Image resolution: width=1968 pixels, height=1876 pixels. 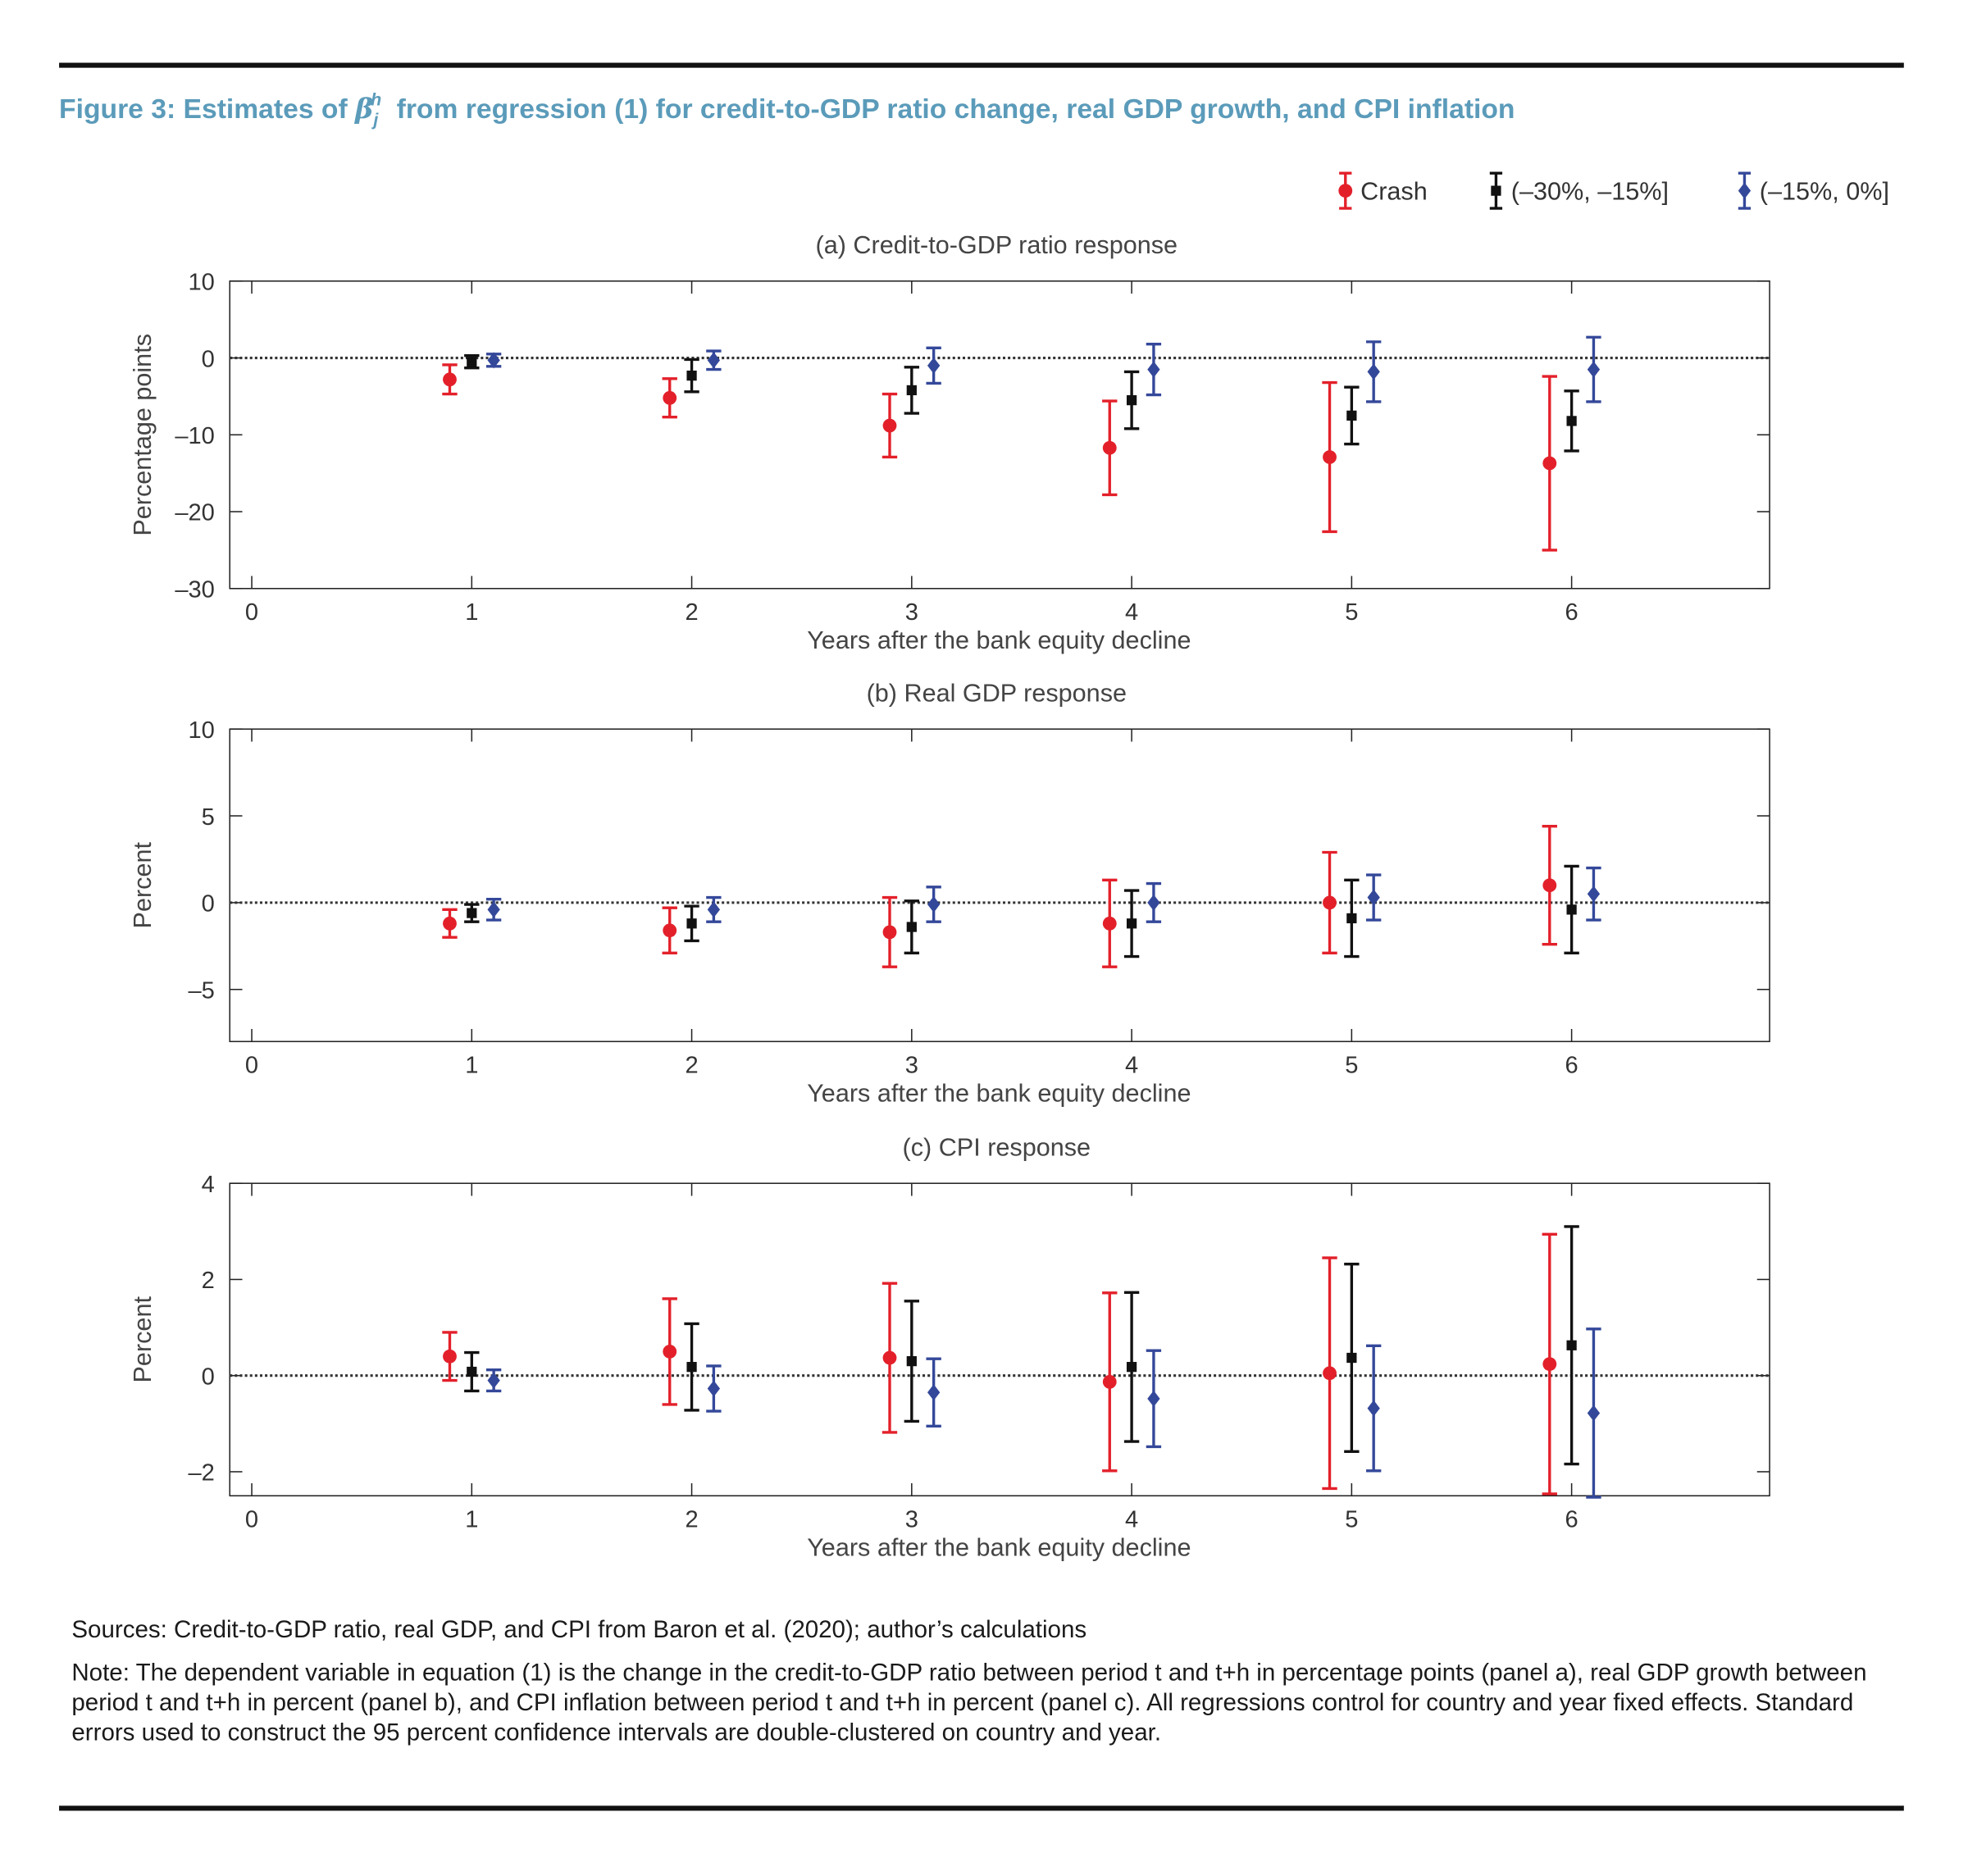 I want to click on title-sup: h, so click(x=376, y=100).